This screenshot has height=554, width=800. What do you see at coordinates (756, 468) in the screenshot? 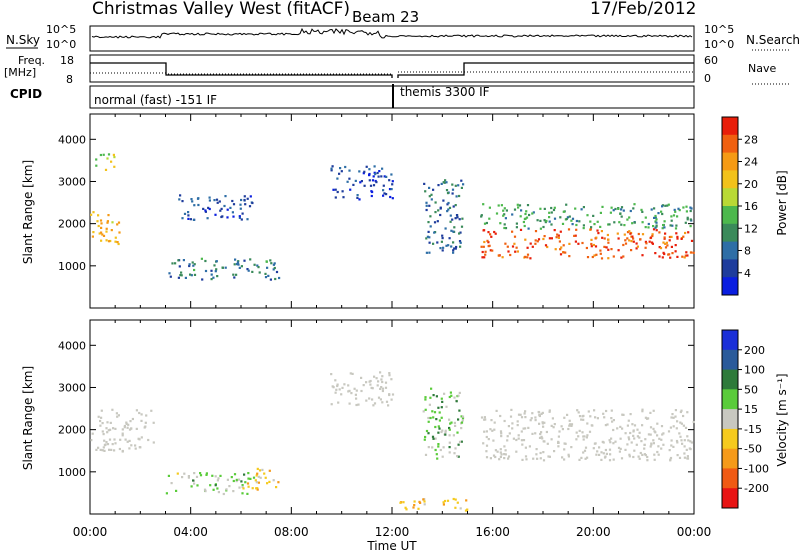
I see `colorbar-tick-label: -100` at bounding box center [756, 468].